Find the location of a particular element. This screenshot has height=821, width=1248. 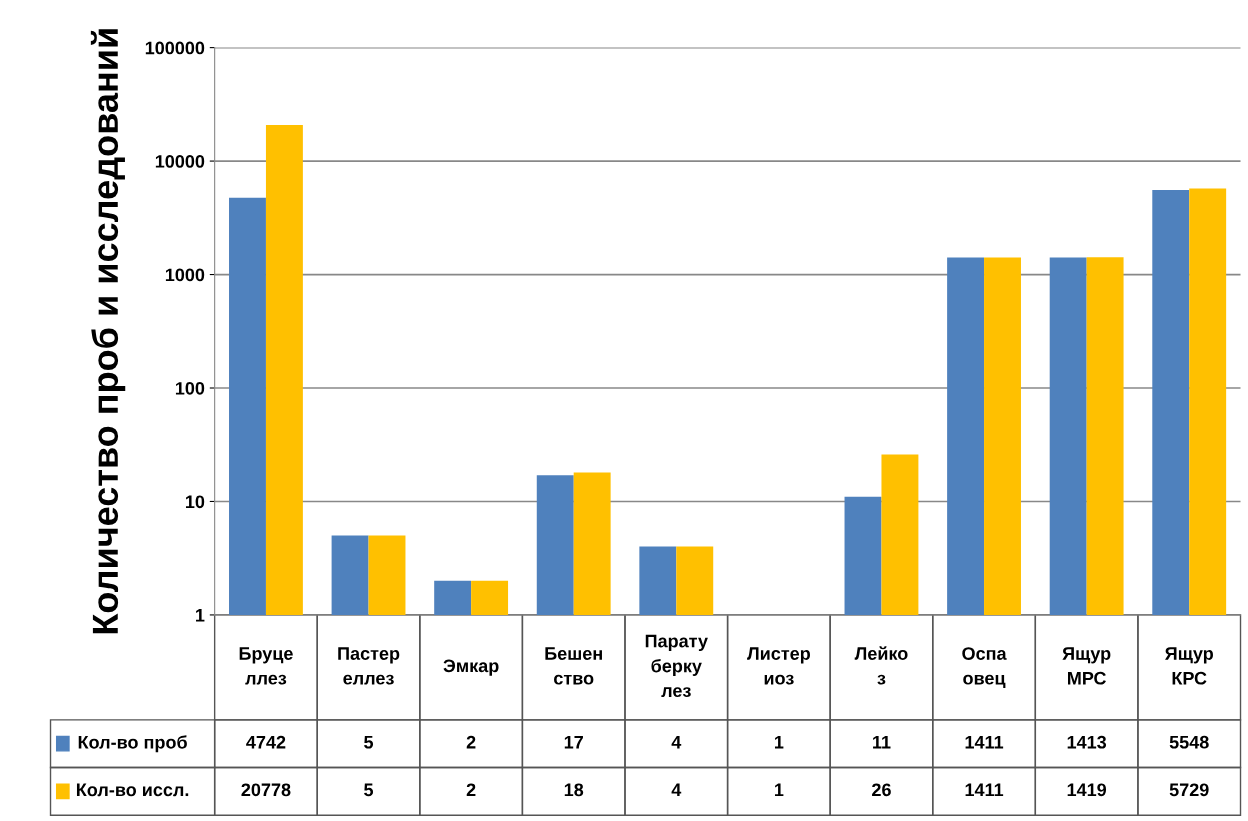

y-axis-title: Количество проб и исследований is located at coordinates (108, 331).